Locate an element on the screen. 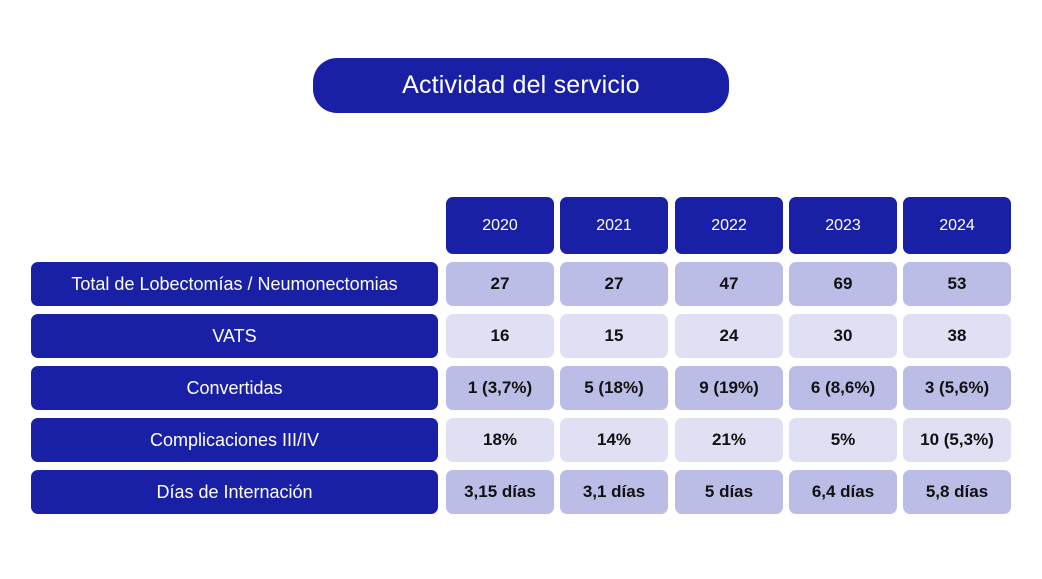 This screenshot has width=1042, height=579. table-cell: 5,8 días is located at coordinates (957, 492).